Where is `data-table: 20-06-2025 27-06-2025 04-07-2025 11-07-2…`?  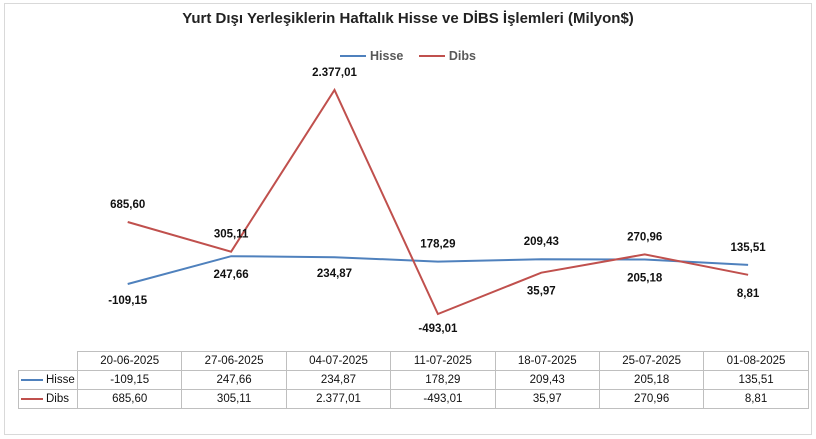 data-table: 20-06-2025 27-06-2025 04-07-2025 11-07-2… is located at coordinates (413, 380).